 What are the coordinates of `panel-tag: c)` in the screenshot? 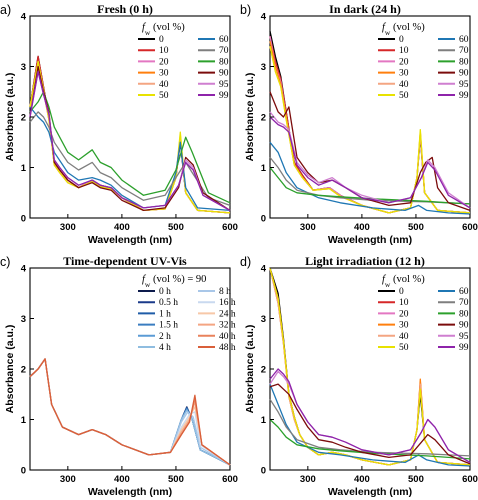 It's located at (5, 262).